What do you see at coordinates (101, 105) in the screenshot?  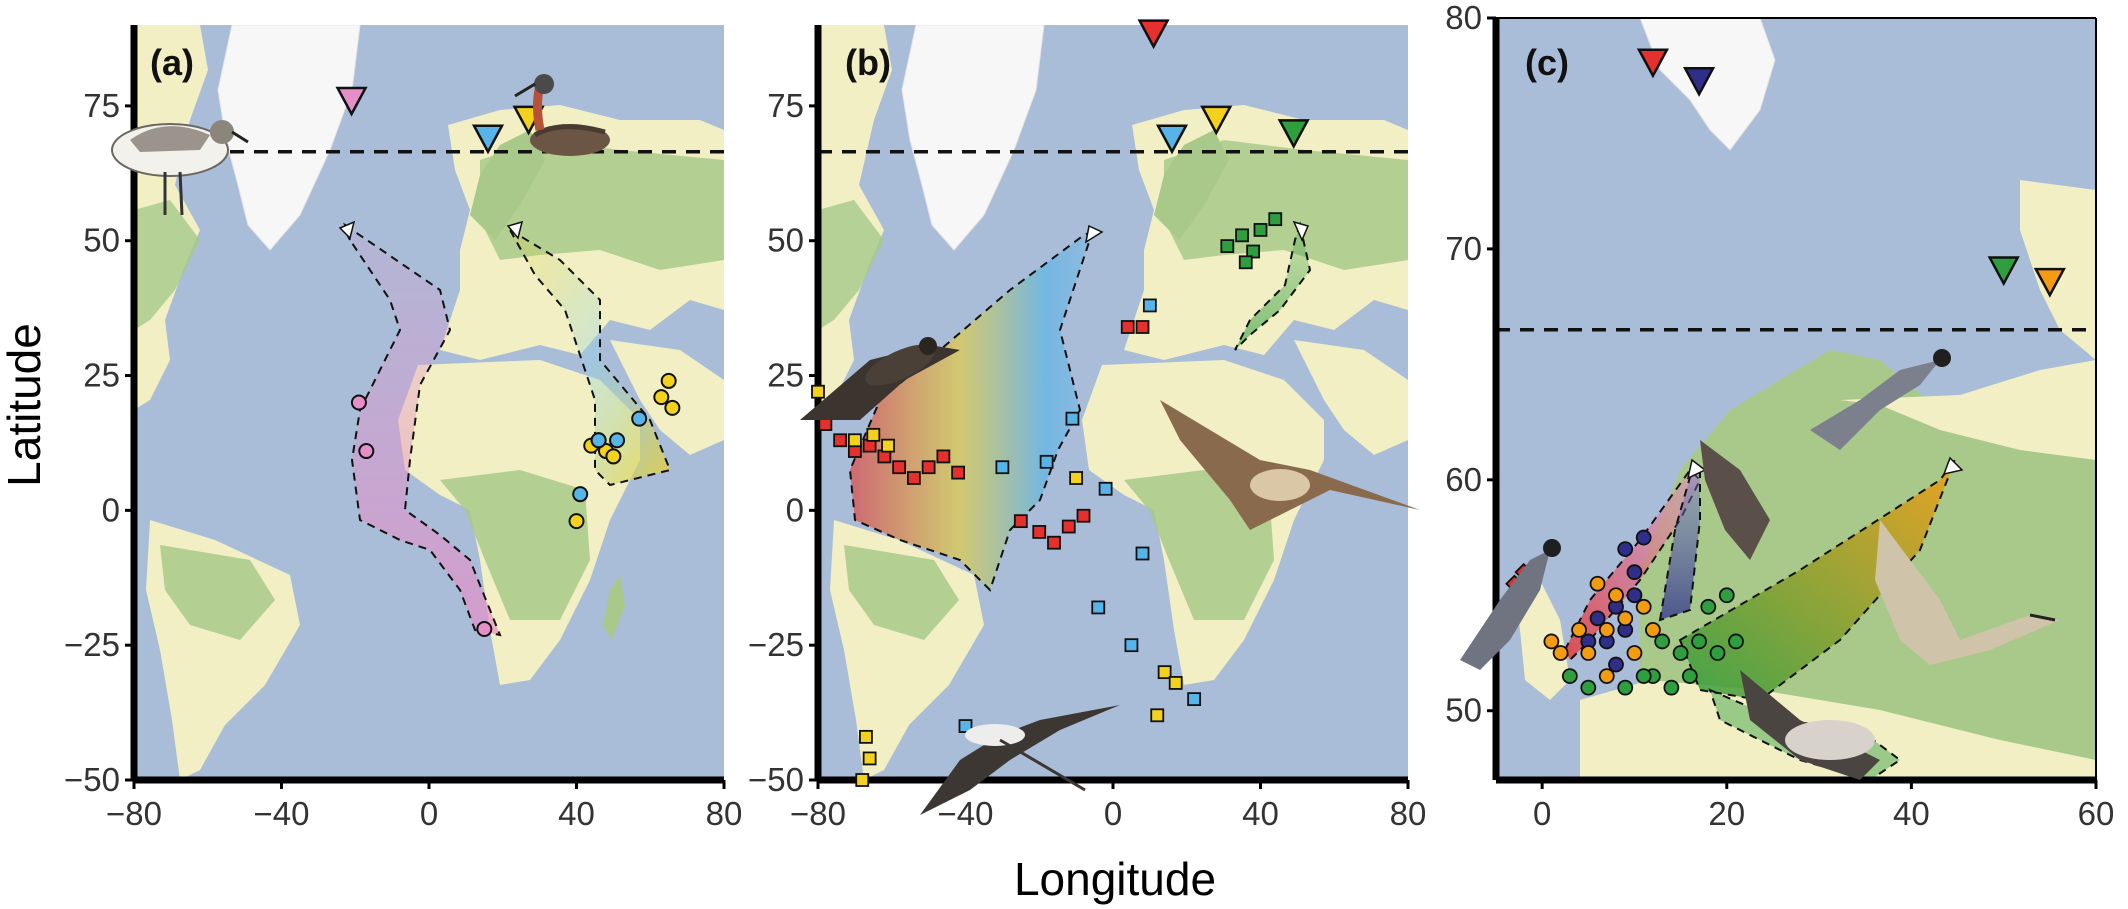 I see `y-tick-label: 75` at bounding box center [101, 105].